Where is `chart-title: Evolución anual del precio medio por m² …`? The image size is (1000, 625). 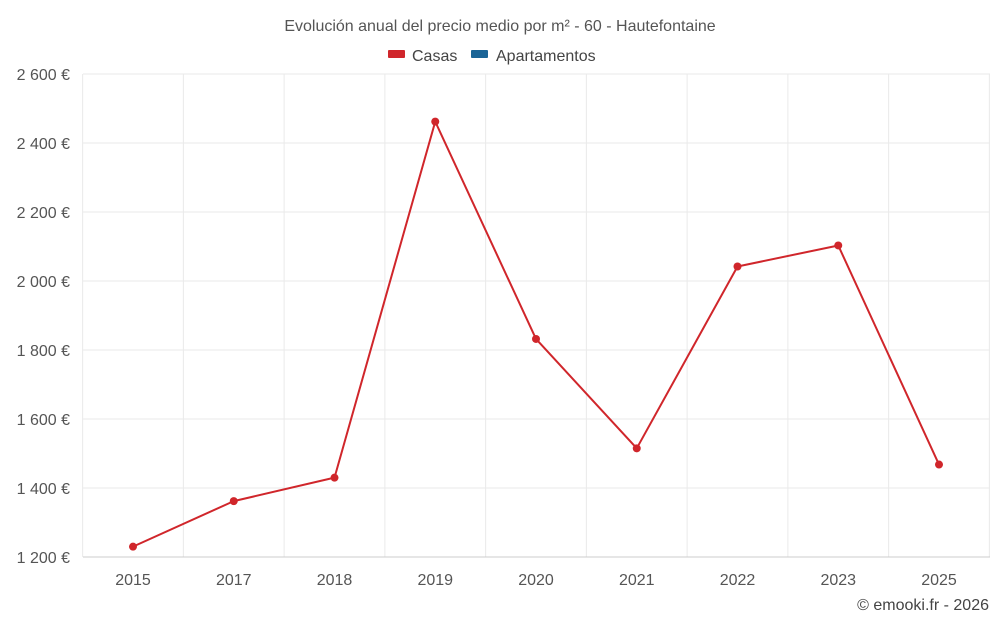
chart-title: Evolución anual del precio medio por m² … is located at coordinates (499, 26).